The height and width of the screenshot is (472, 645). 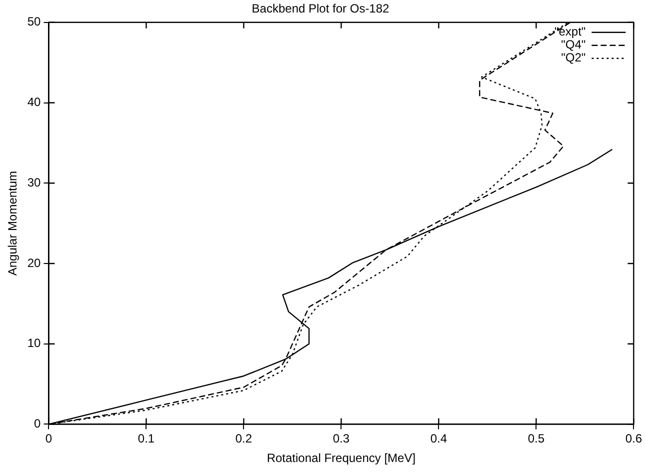 What do you see at coordinates (48, 439) in the screenshot?
I see `x-tick-label: 0` at bounding box center [48, 439].